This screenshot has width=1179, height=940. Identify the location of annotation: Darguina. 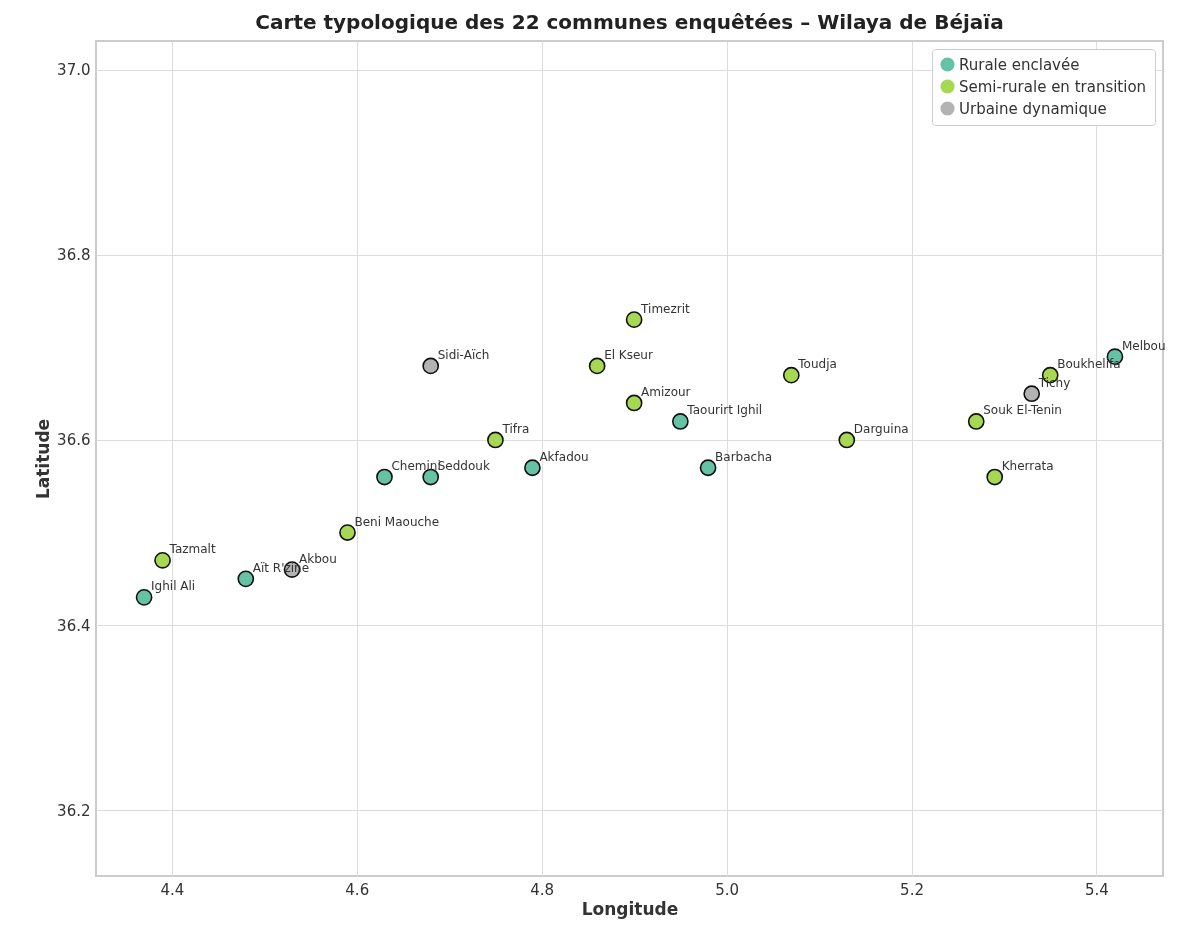
(881, 428).